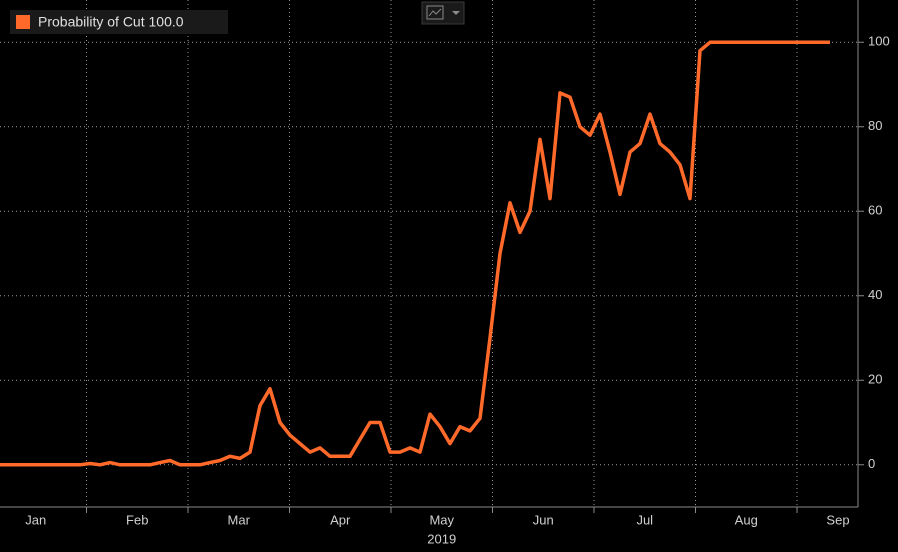 Image resolution: width=898 pixels, height=552 pixels. What do you see at coordinates (644, 519) in the screenshot?
I see `x-tick-label: Jul` at bounding box center [644, 519].